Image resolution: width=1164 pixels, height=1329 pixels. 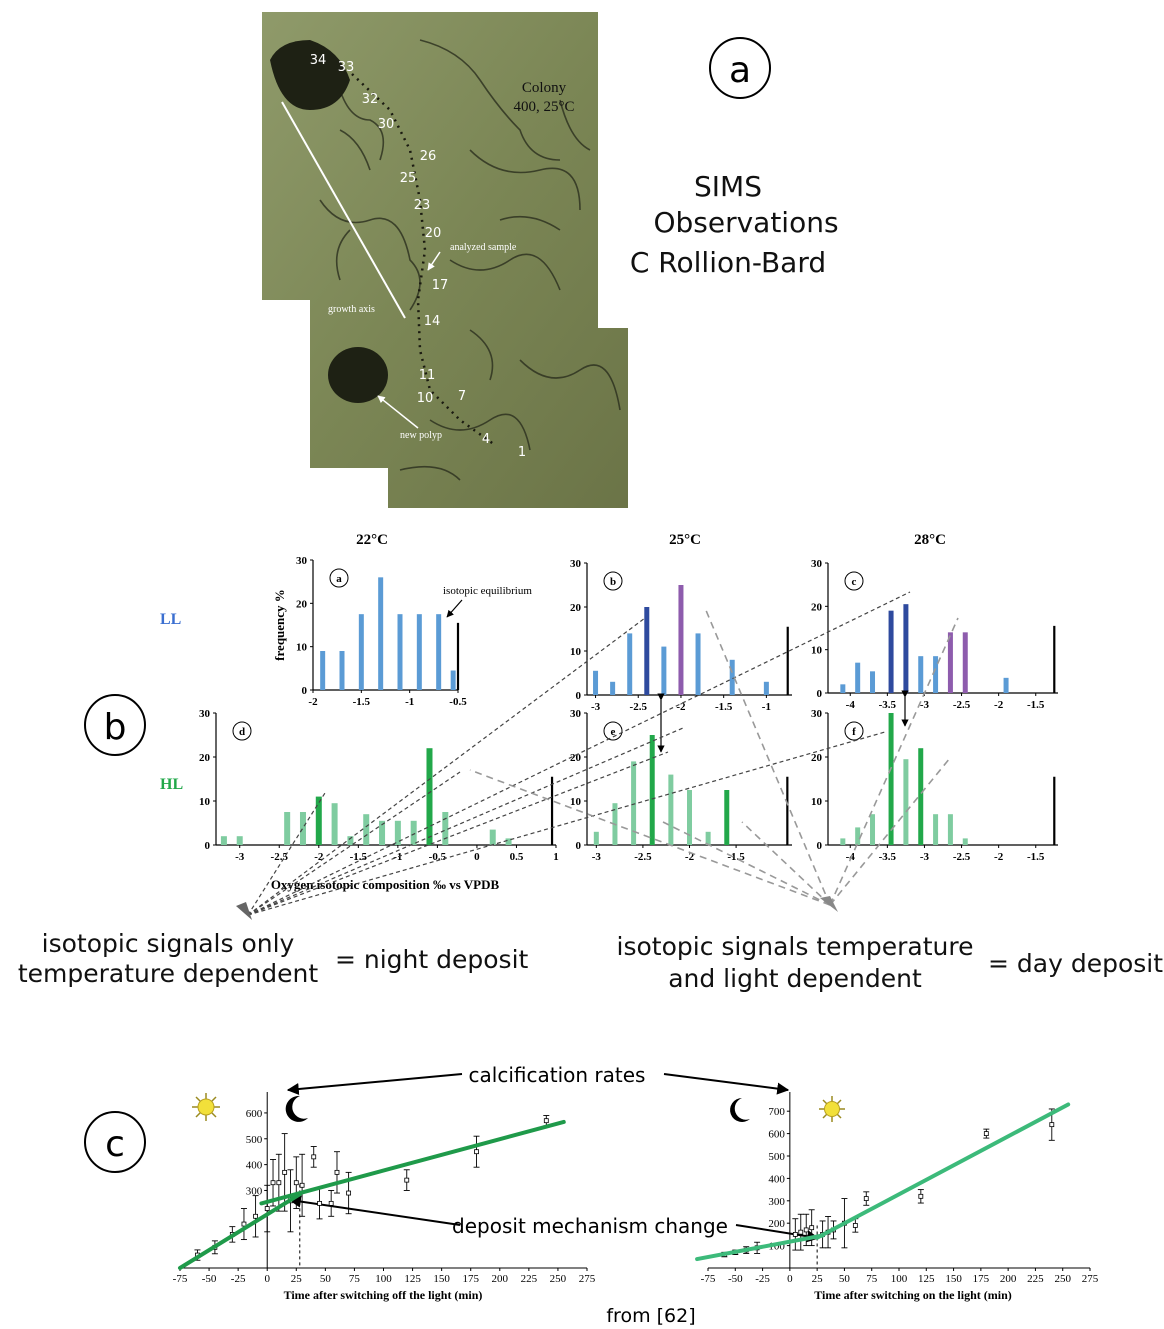 I want to click on spot-label-30: 30, so click(x=386, y=124).